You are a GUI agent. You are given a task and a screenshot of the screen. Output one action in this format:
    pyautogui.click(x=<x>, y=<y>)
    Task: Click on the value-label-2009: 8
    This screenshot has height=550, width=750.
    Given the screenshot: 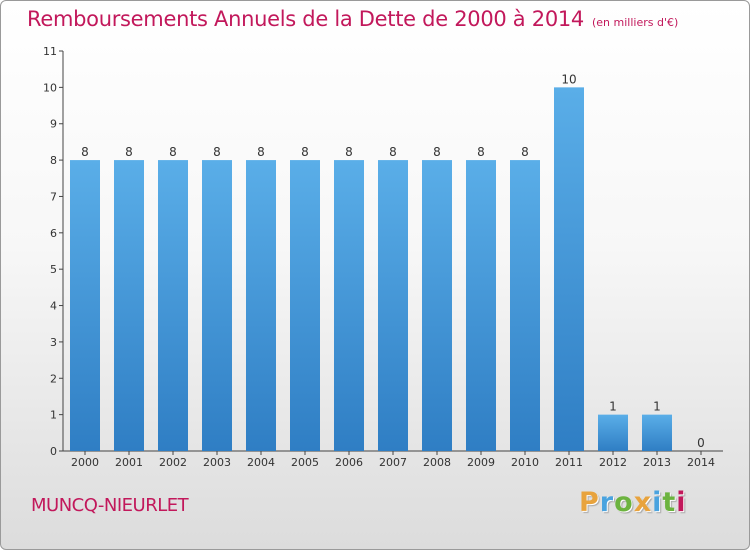 What is the action you would take?
    pyautogui.click(x=481, y=152)
    